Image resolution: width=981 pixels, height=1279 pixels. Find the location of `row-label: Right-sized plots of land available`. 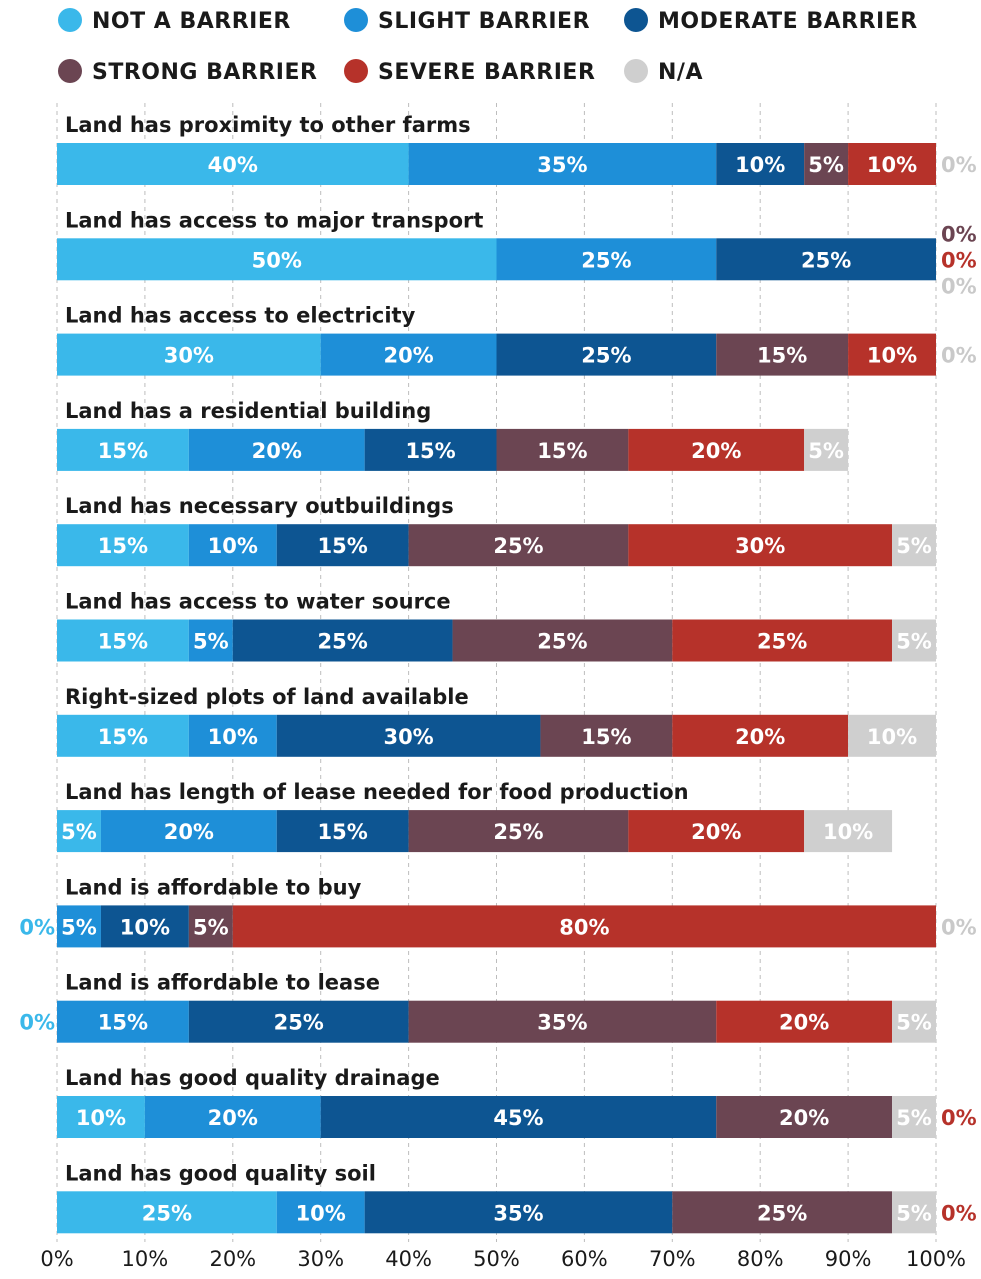

row-label: Right-sized plots of land available is located at coordinates (267, 697).